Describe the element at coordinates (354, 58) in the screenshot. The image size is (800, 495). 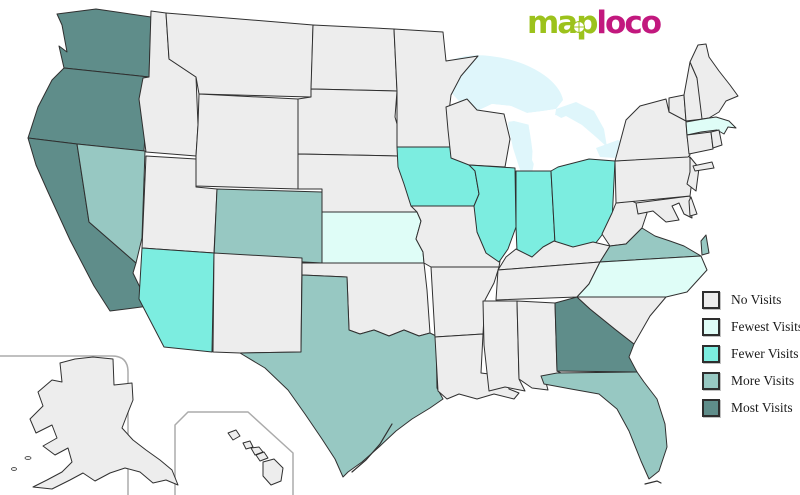
I see `state-nd` at that location.